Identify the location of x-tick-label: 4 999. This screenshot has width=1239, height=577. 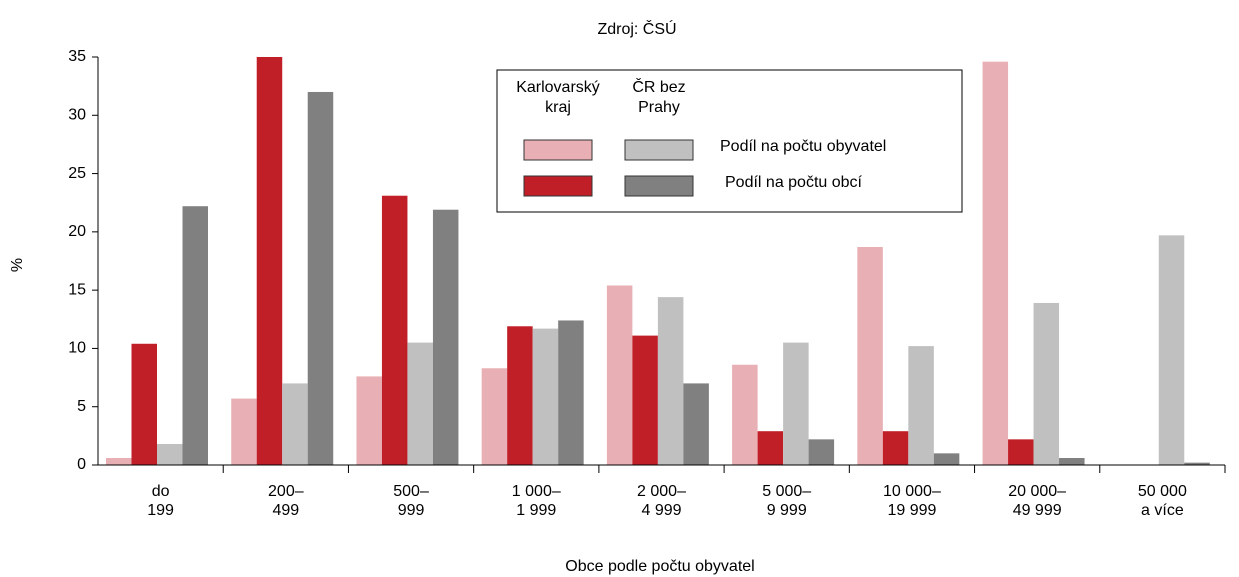
(661, 510).